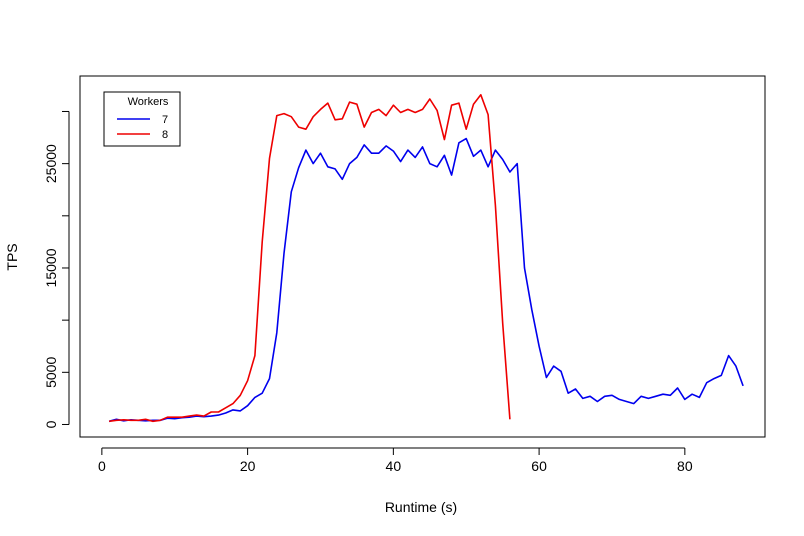 The height and width of the screenshot is (536, 804). I want to click on legend-label-series-8: 8, so click(165, 135).